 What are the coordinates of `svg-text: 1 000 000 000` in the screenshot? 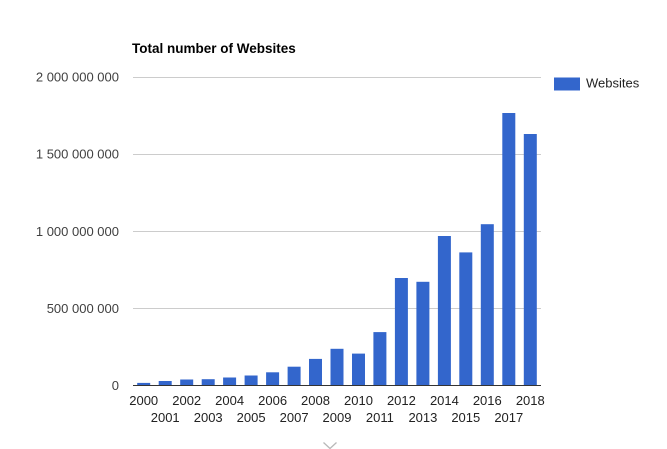 It's located at (77, 231).